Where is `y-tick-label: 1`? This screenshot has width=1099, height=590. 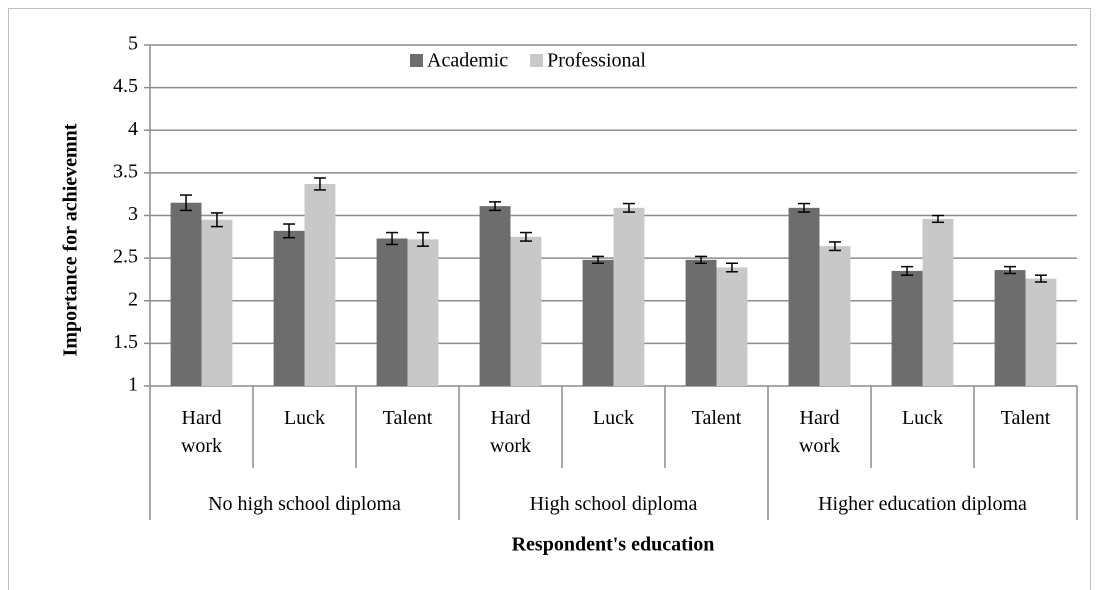
y-tick-label: 1 is located at coordinates (133, 385).